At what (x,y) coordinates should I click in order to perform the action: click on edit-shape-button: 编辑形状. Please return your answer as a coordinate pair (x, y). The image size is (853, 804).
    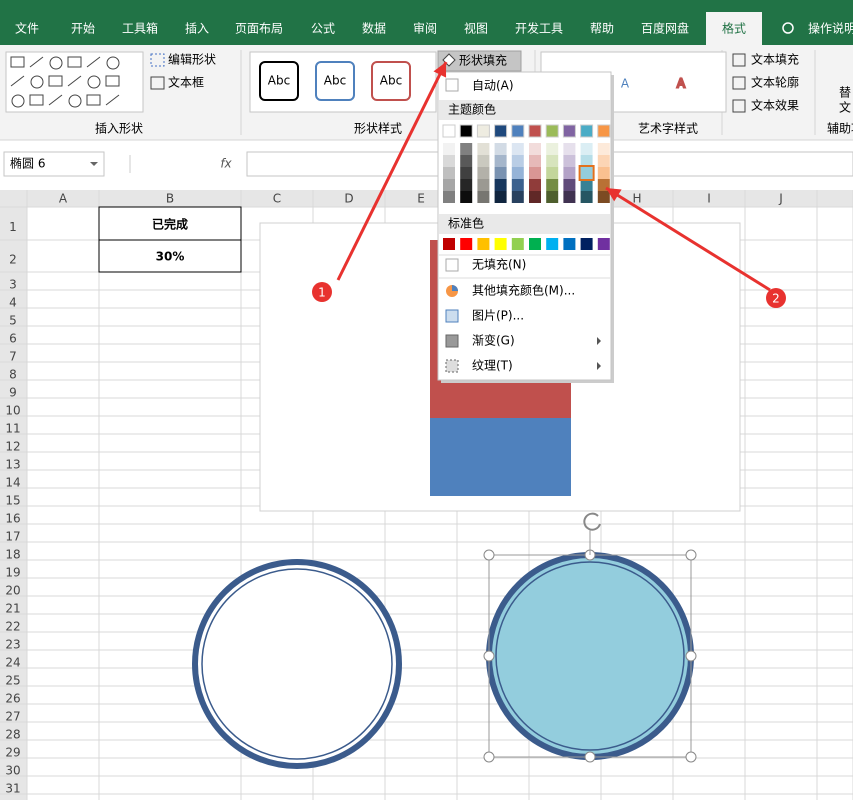
    Looking at the image, I should click on (192, 59).